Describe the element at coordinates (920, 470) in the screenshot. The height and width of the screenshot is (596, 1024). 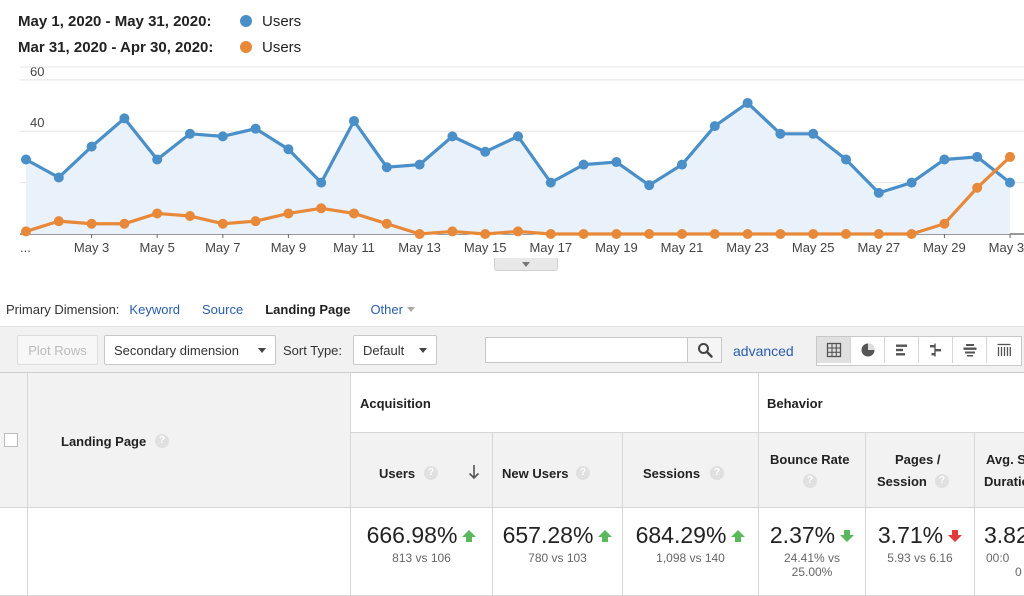
I see `pages-session-column-header: Pages / Session ?` at that location.